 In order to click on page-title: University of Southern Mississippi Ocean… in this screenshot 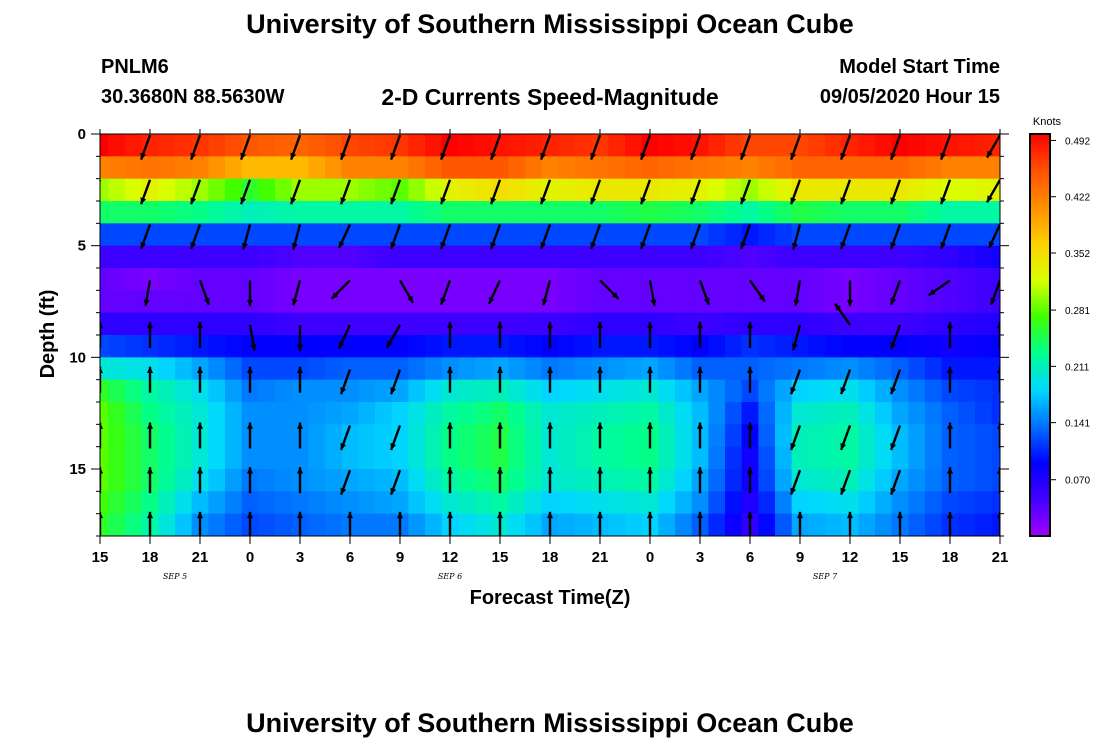, I will do `click(550, 24)`.